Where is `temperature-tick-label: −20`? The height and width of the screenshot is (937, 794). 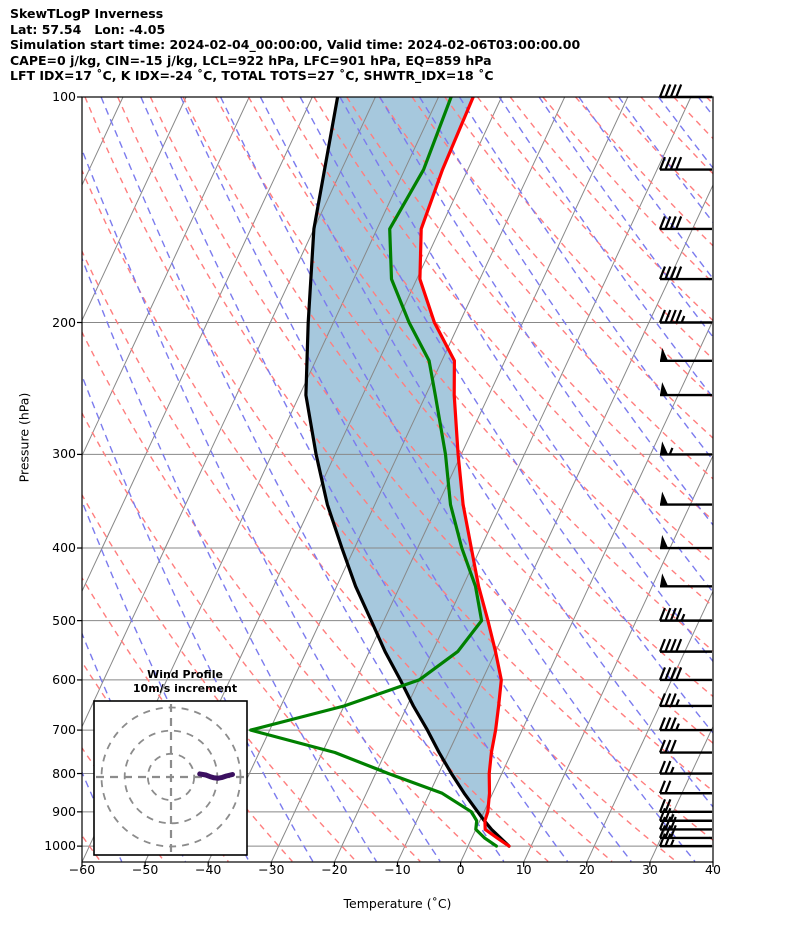 temperature-tick-label: −20 is located at coordinates (334, 869).